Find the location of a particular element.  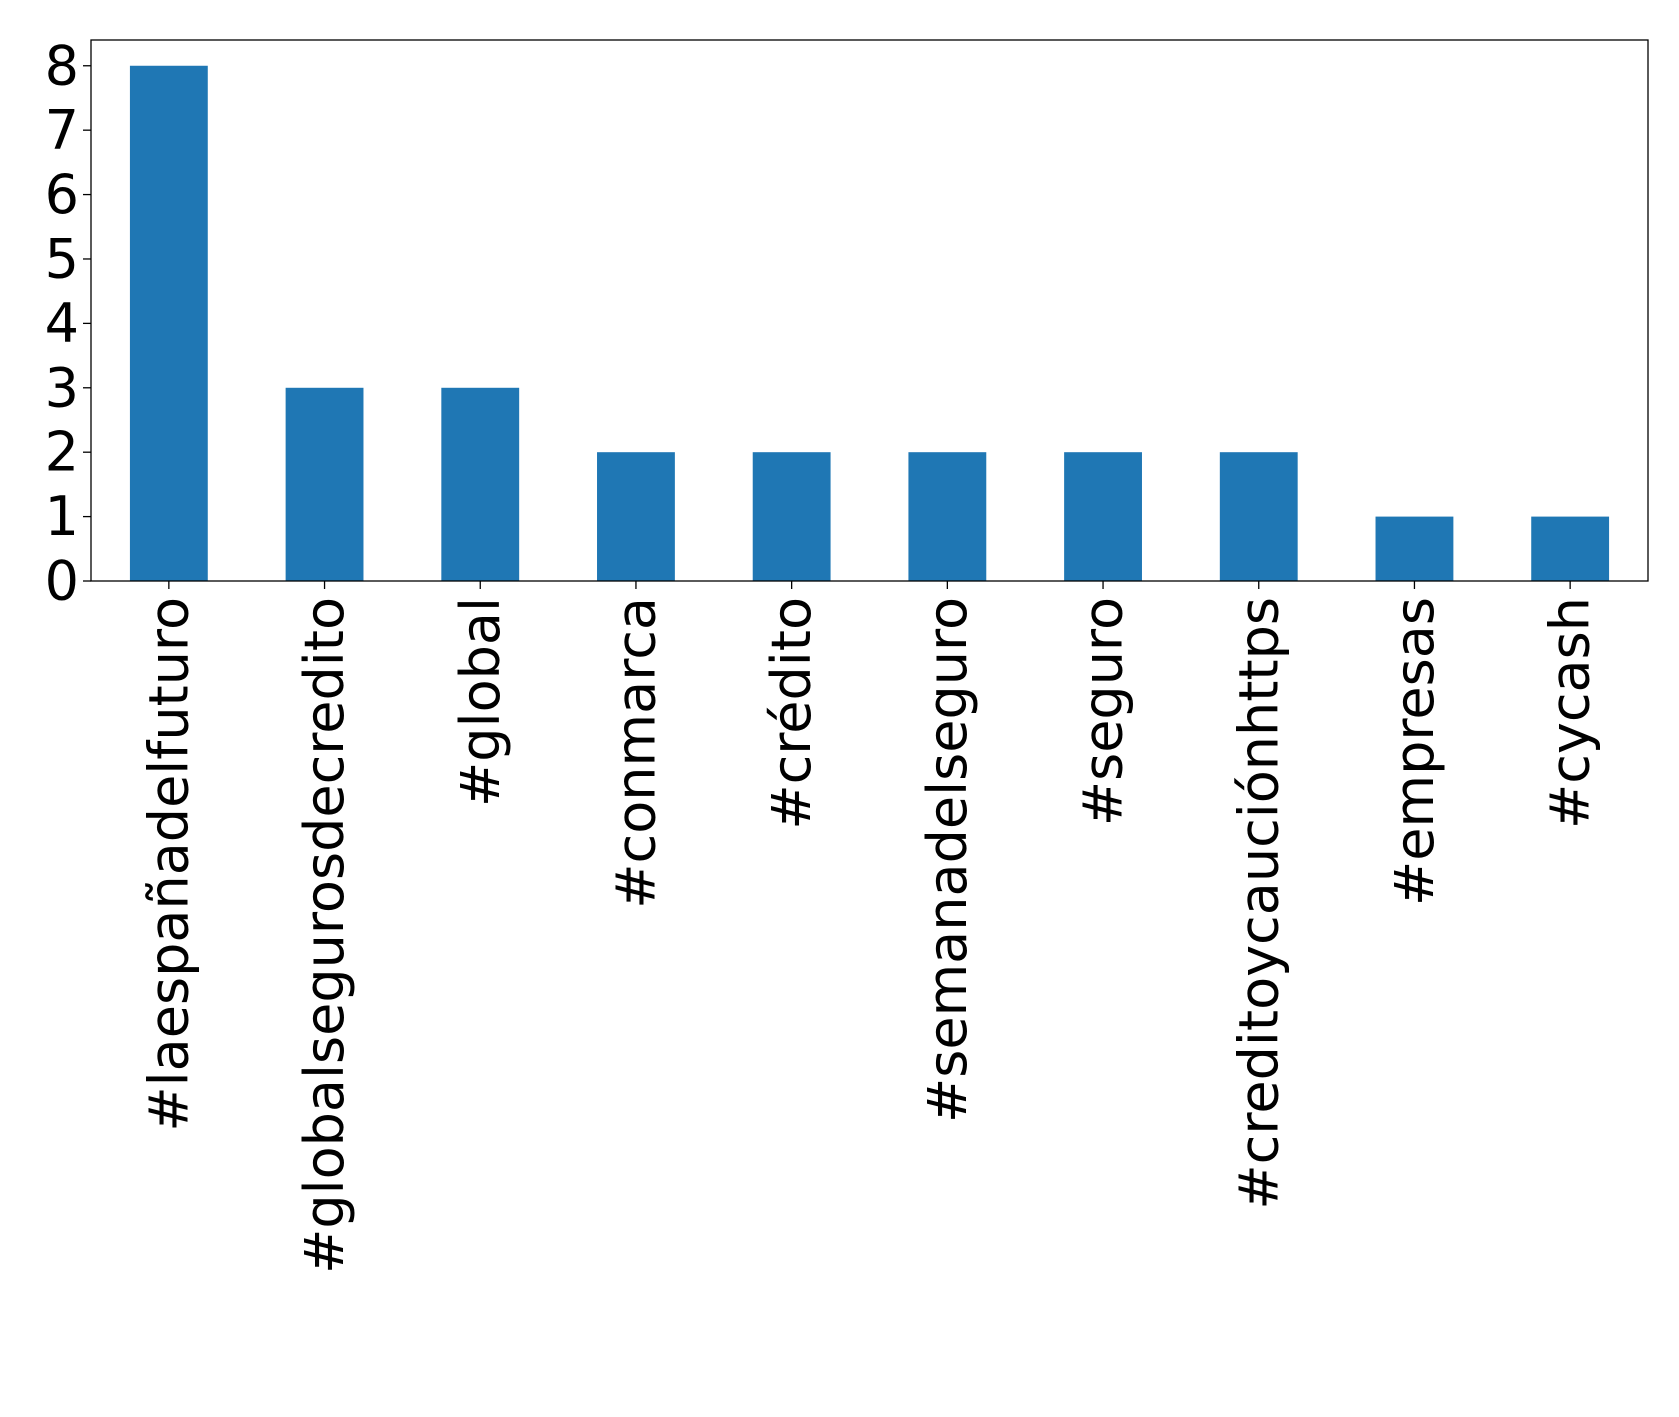

x-tick-label: #laespañadelfuturo is located at coordinates (168, 864).